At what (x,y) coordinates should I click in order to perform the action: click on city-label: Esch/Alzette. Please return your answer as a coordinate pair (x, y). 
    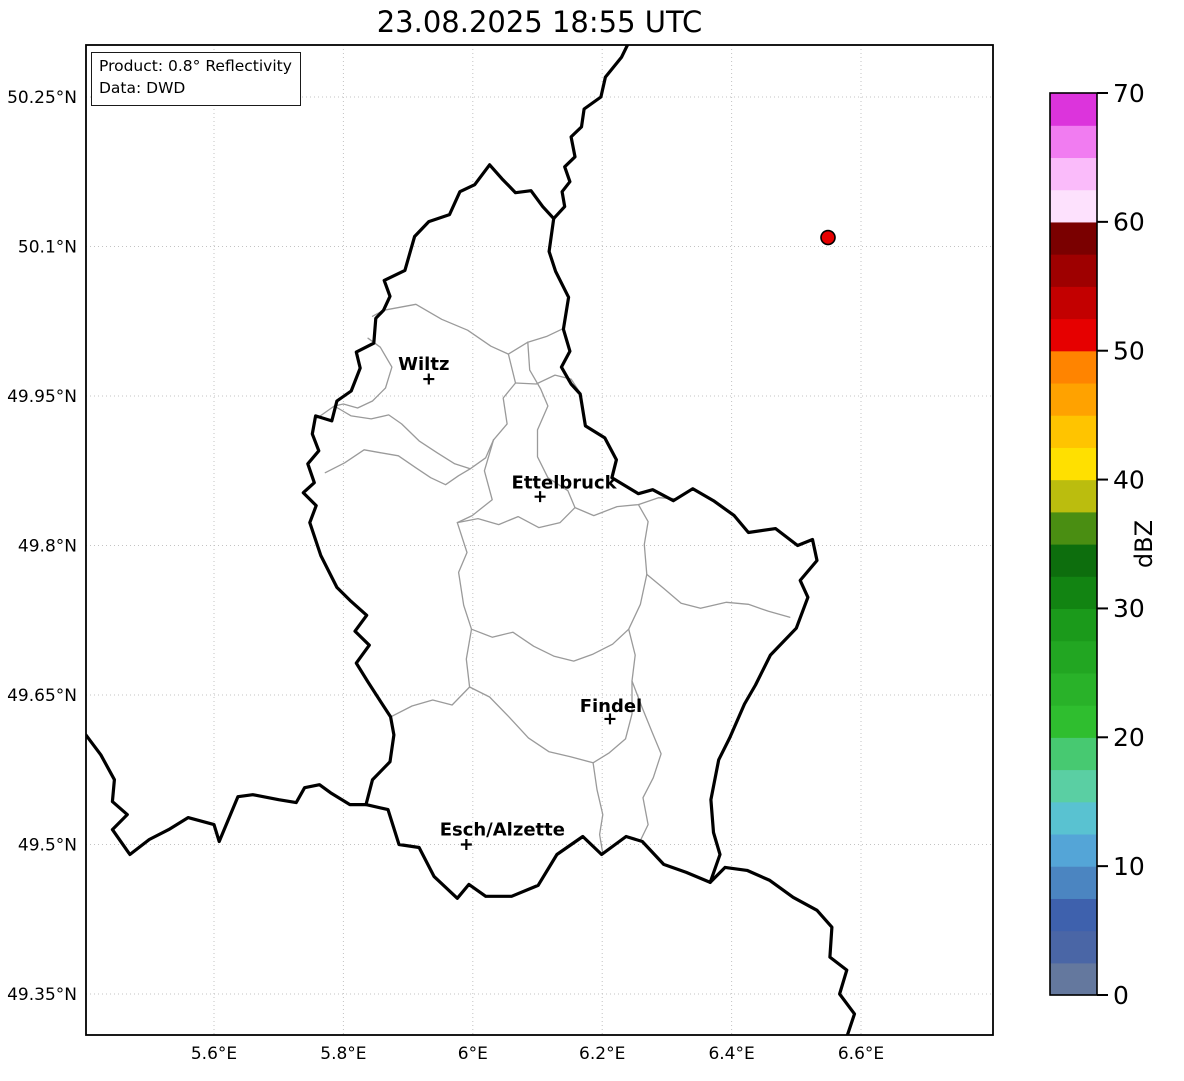
    Looking at the image, I should click on (502, 830).